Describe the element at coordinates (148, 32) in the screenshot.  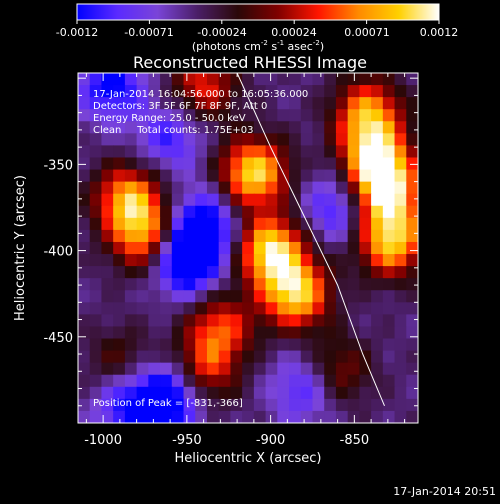
I see `colorbar-tick-label: -0.00071` at that location.